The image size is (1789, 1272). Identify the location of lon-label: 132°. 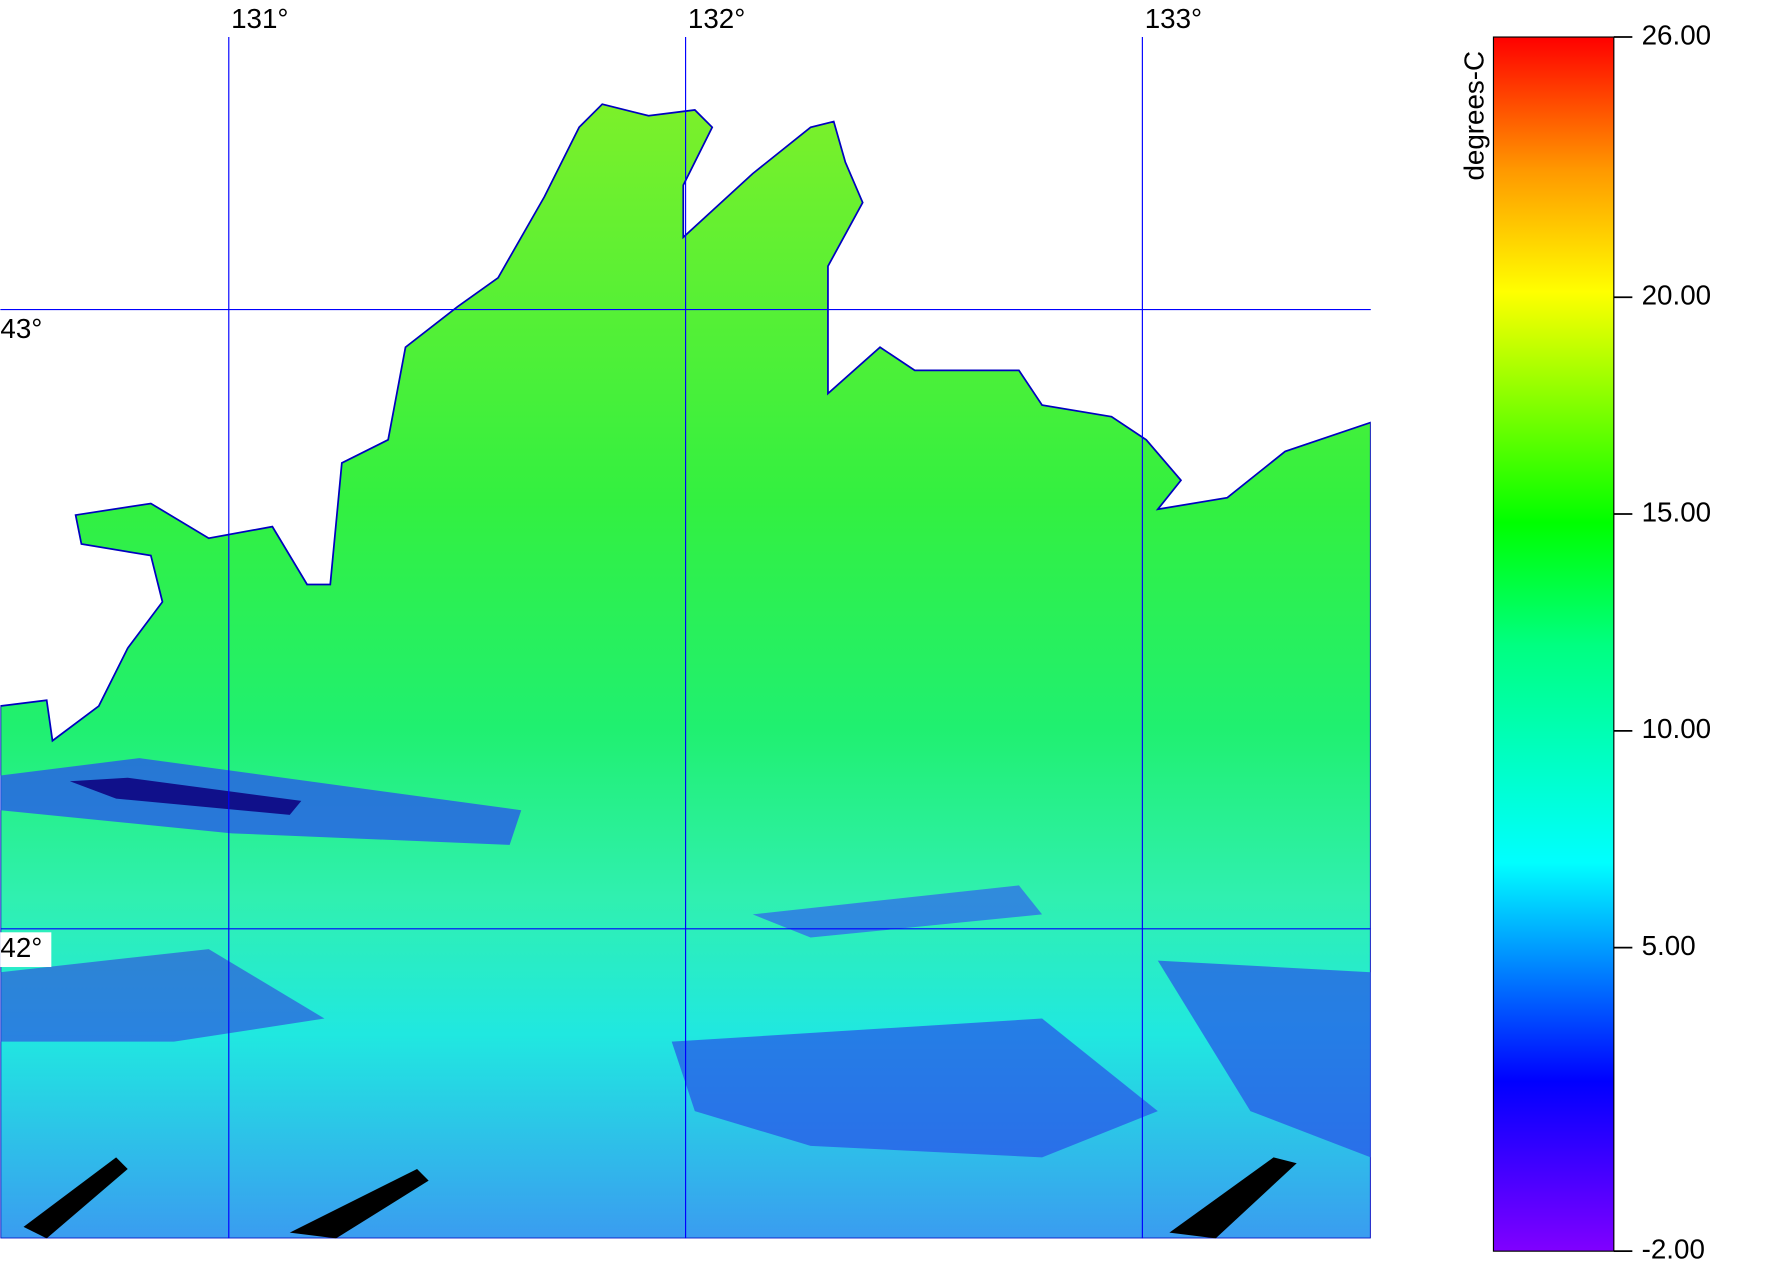
(716, 18).